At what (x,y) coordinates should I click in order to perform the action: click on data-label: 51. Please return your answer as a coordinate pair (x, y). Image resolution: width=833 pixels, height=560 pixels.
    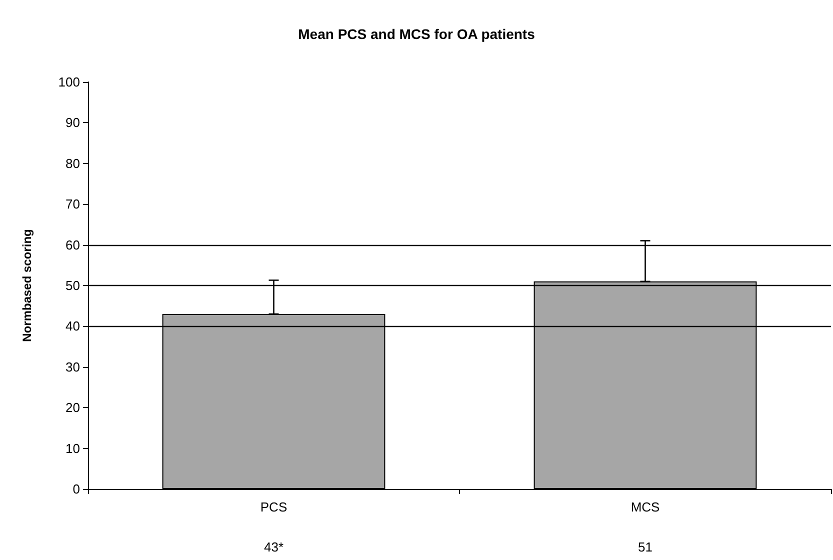
    Looking at the image, I should click on (645, 547).